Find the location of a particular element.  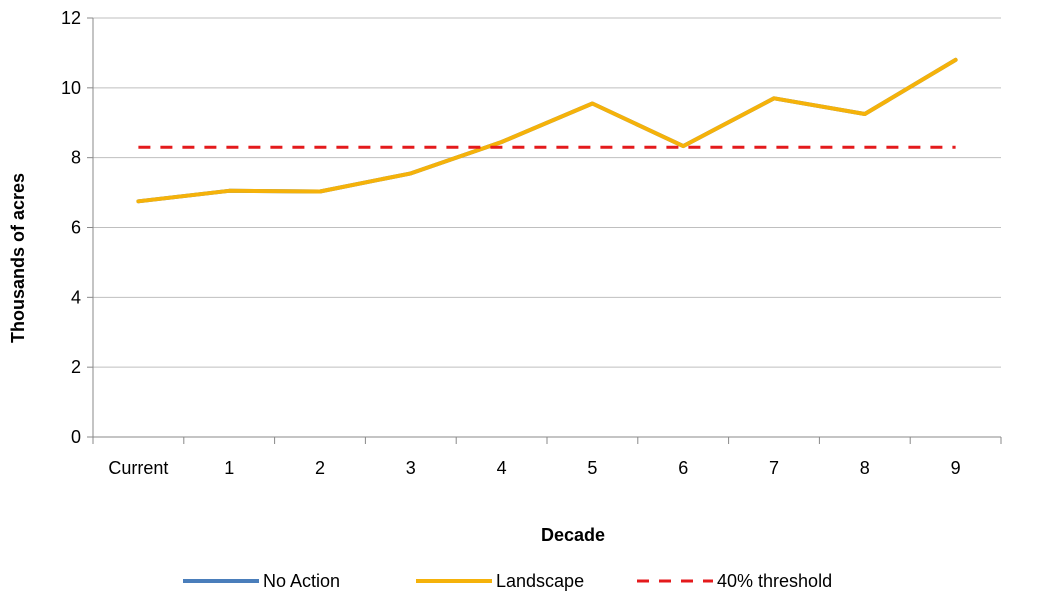

x-tick-label: 8 is located at coordinates (865, 468).